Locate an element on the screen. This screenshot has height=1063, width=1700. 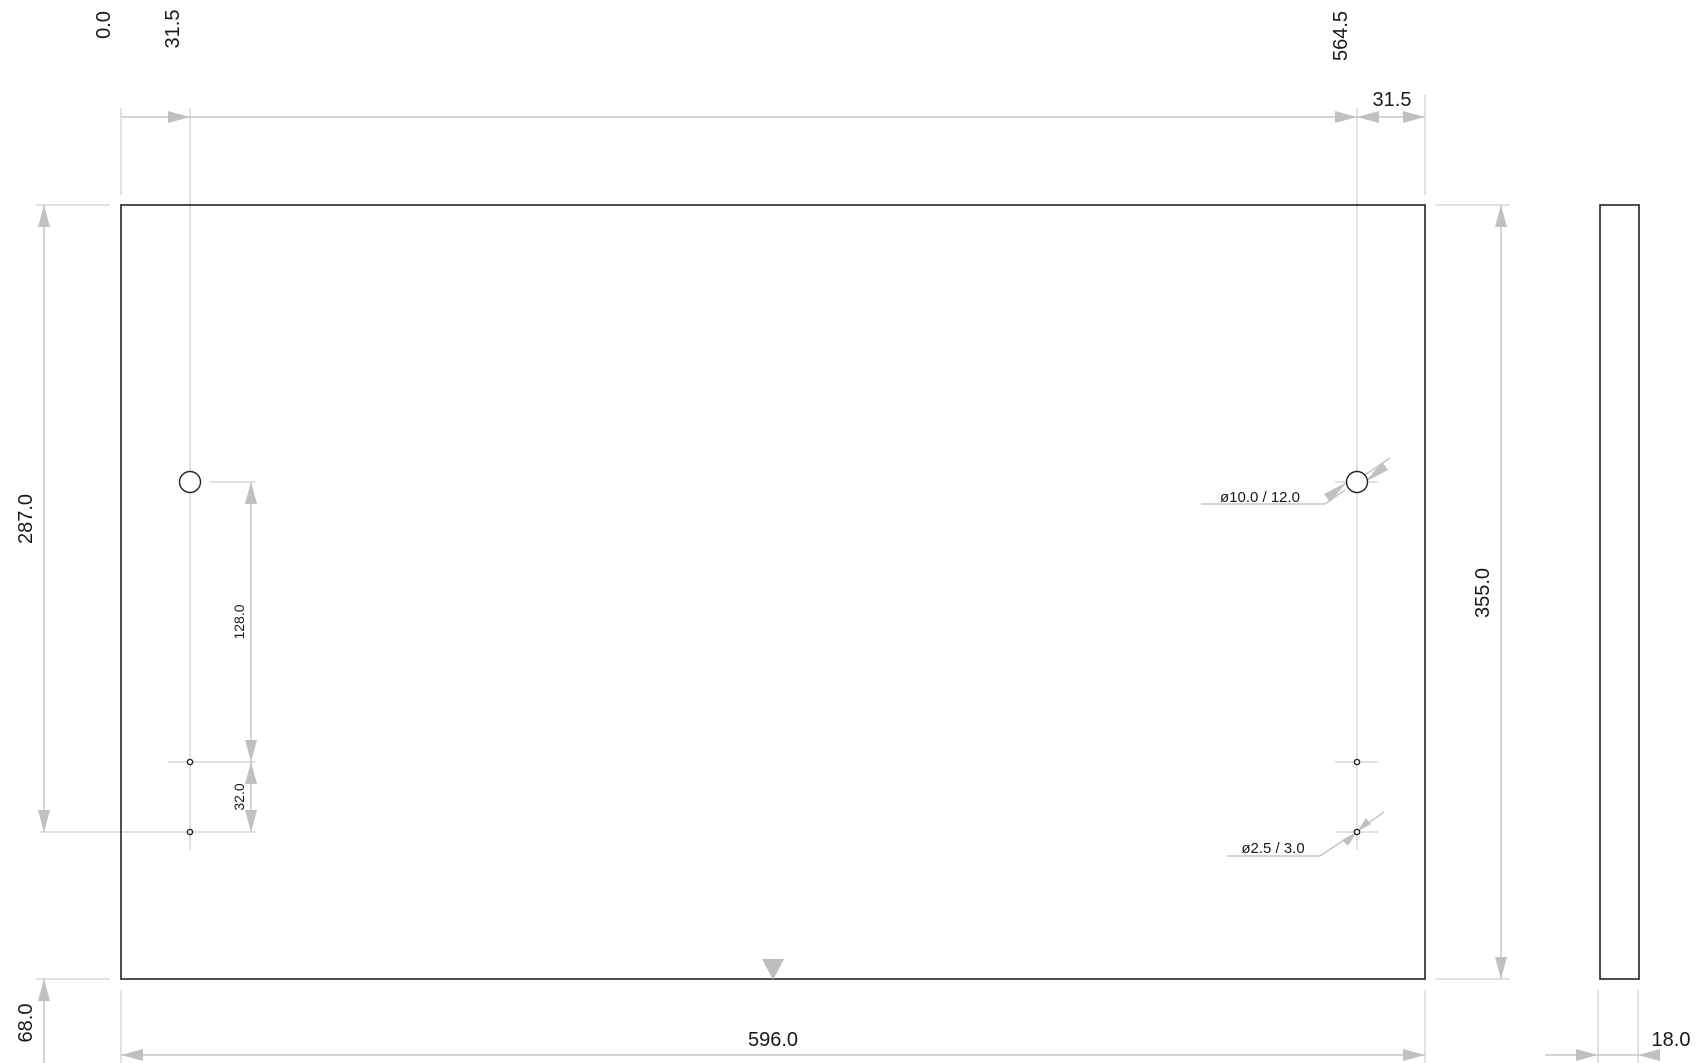
dim-overall-width: 596.0 is located at coordinates (773, 1040).